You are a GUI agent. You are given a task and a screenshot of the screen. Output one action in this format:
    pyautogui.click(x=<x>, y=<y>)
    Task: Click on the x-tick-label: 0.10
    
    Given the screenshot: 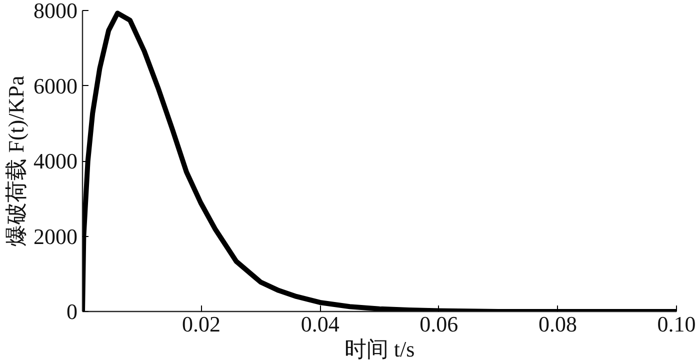 What is the action you would take?
    pyautogui.click(x=676, y=324)
    